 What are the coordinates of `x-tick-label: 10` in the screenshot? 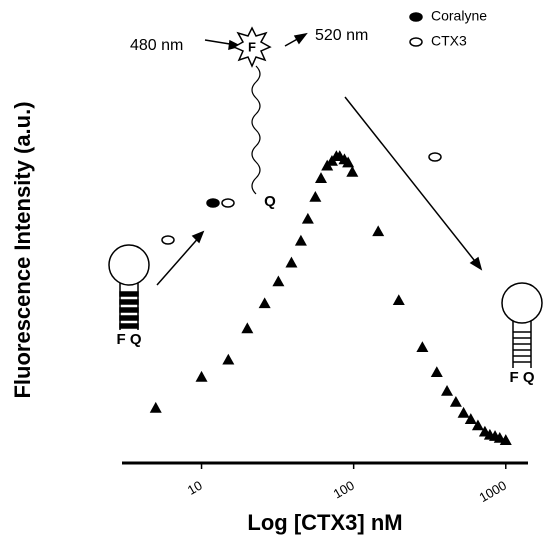 It's located at (195, 488).